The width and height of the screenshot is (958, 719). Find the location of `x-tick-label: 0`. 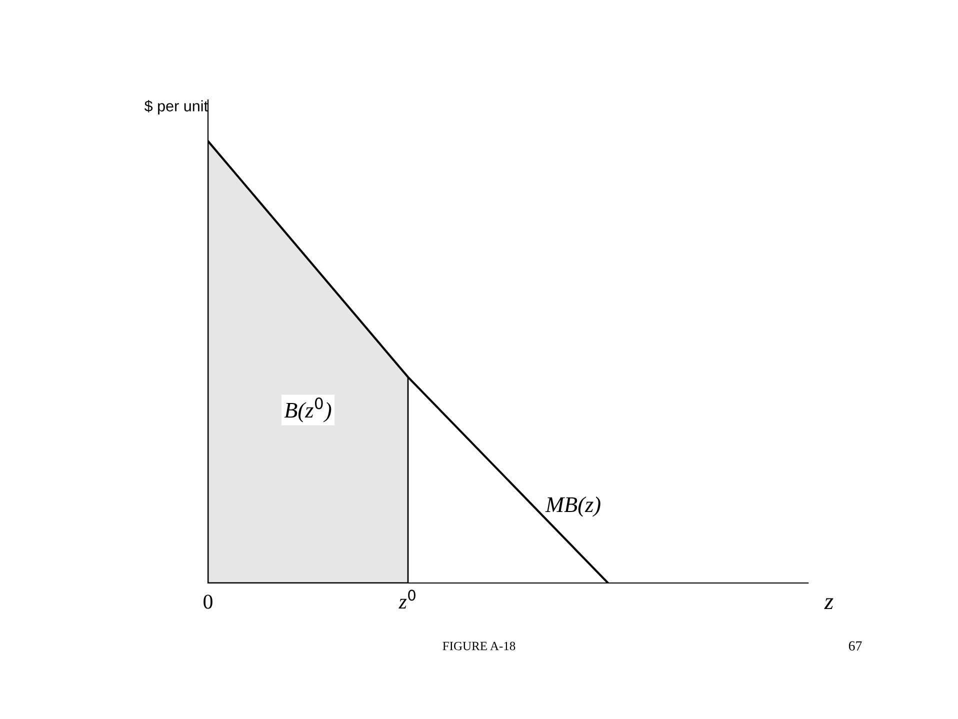

x-tick-label: 0 is located at coordinates (208, 601).